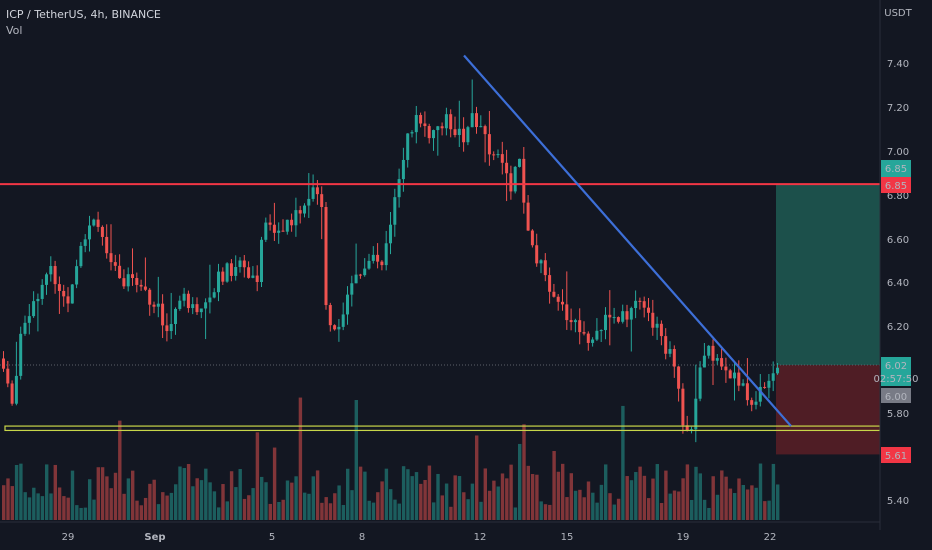  Describe the element at coordinates (896, 371) in the screenshot. I see `price-tag-last` at that location.